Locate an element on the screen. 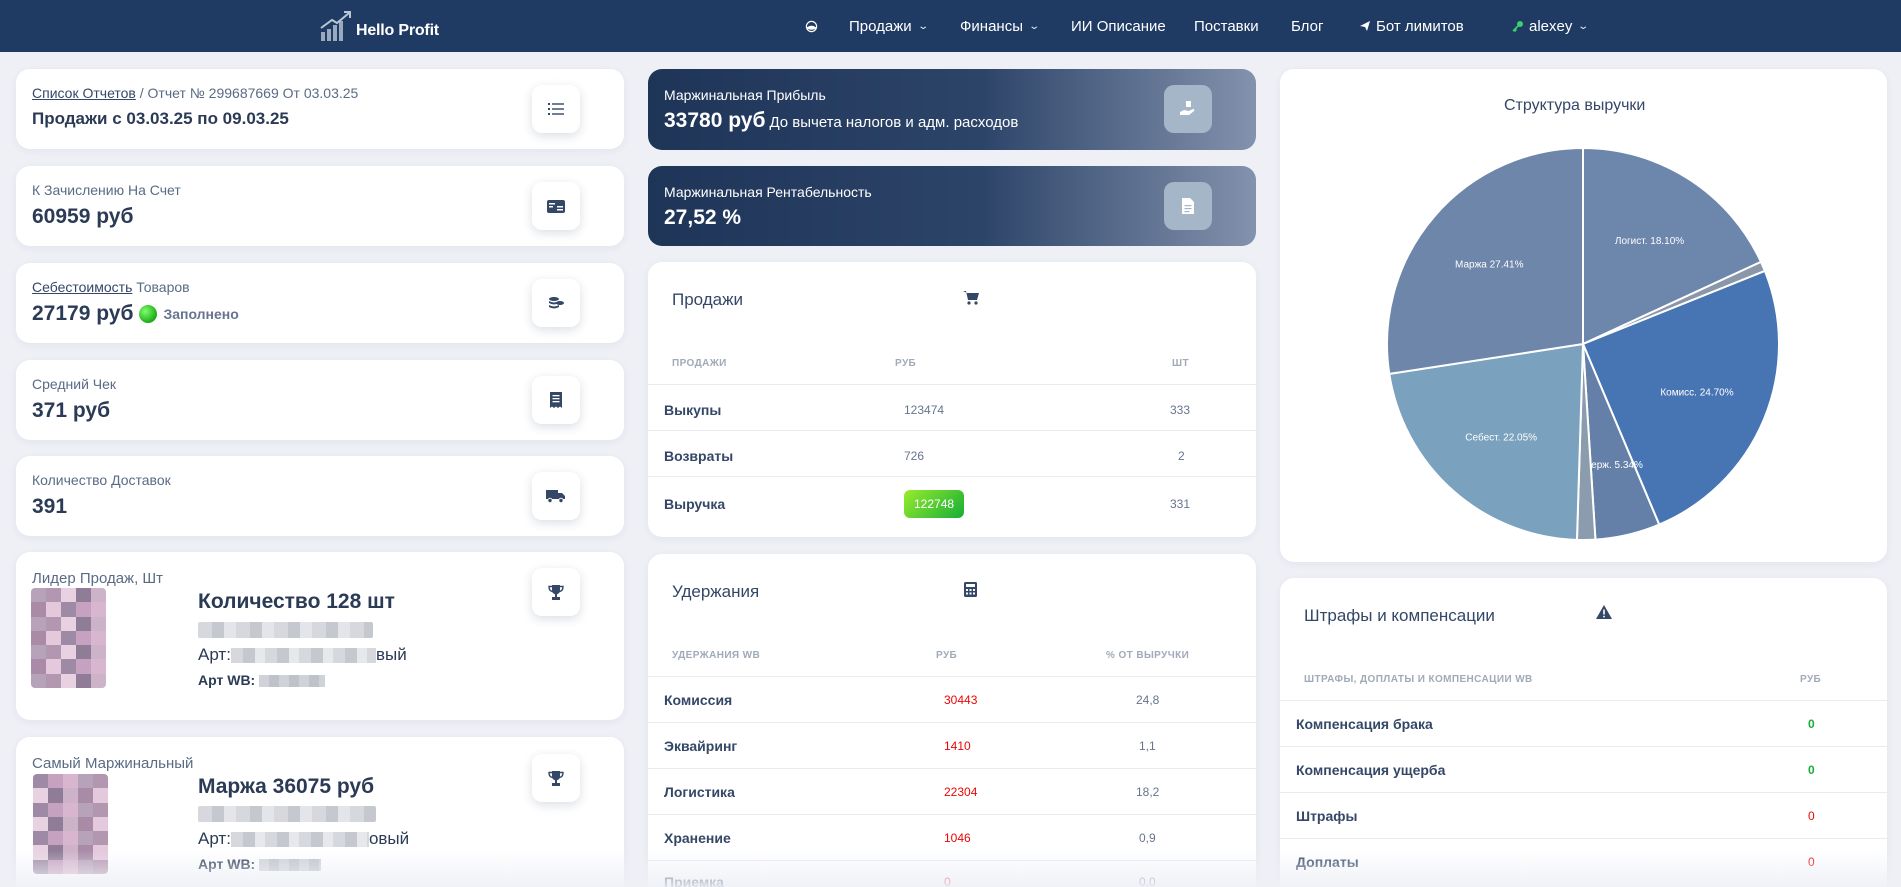 This screenshot has height=887, width=1901. cart-icon is located at coordinates (971, 298).